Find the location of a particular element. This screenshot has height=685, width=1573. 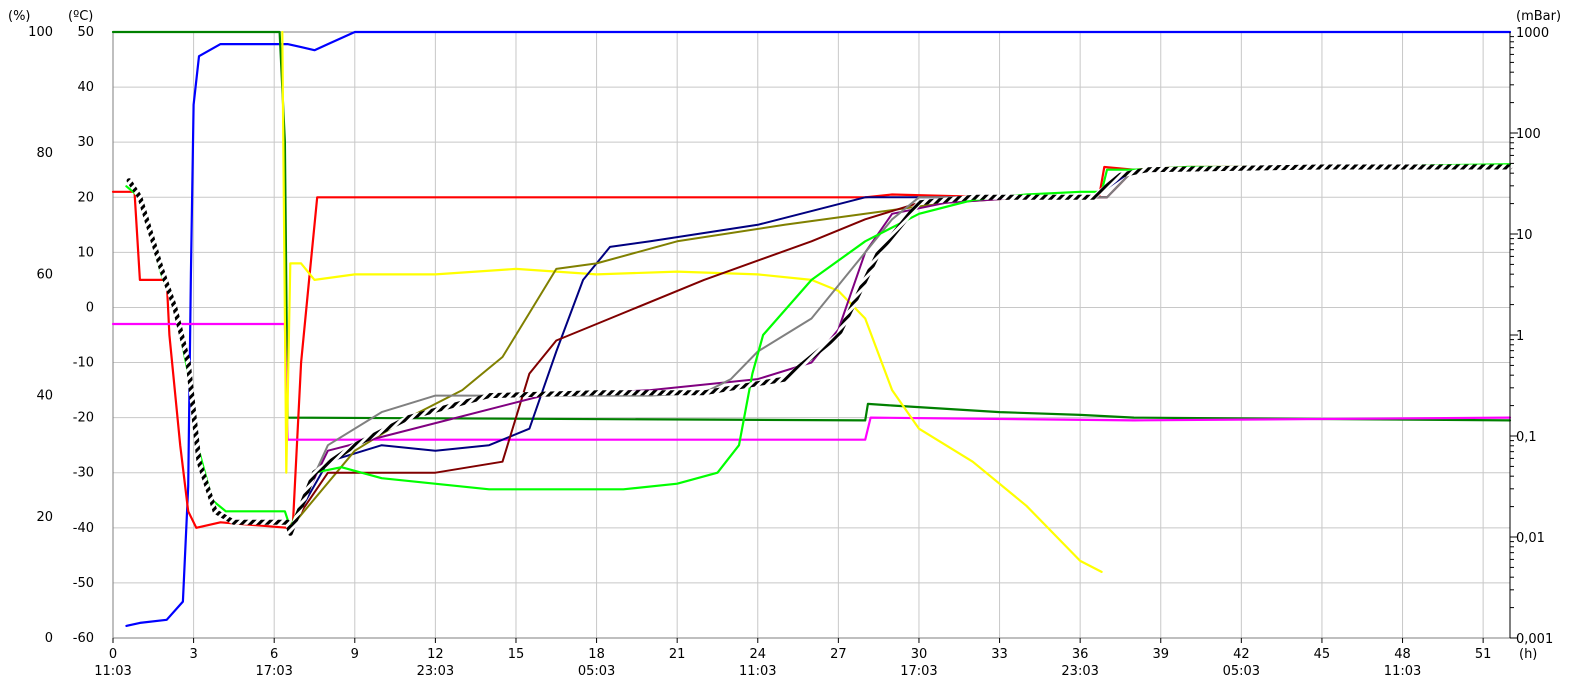

mbar-tick-label: 10 is located at coordinates (1524, 235).